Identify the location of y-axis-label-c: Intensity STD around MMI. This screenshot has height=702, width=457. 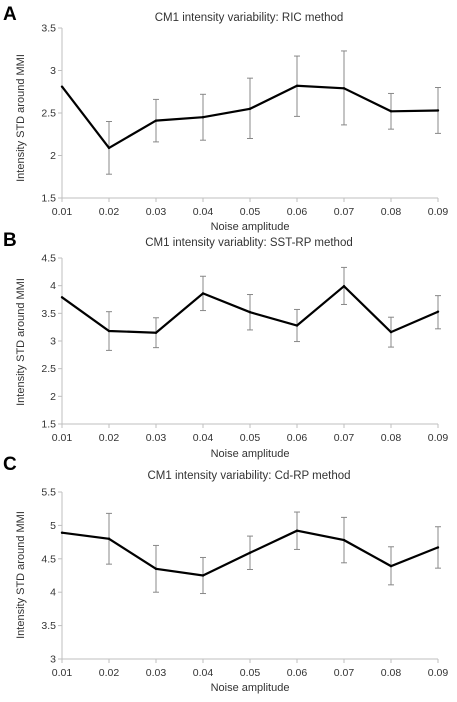
(21, 575).